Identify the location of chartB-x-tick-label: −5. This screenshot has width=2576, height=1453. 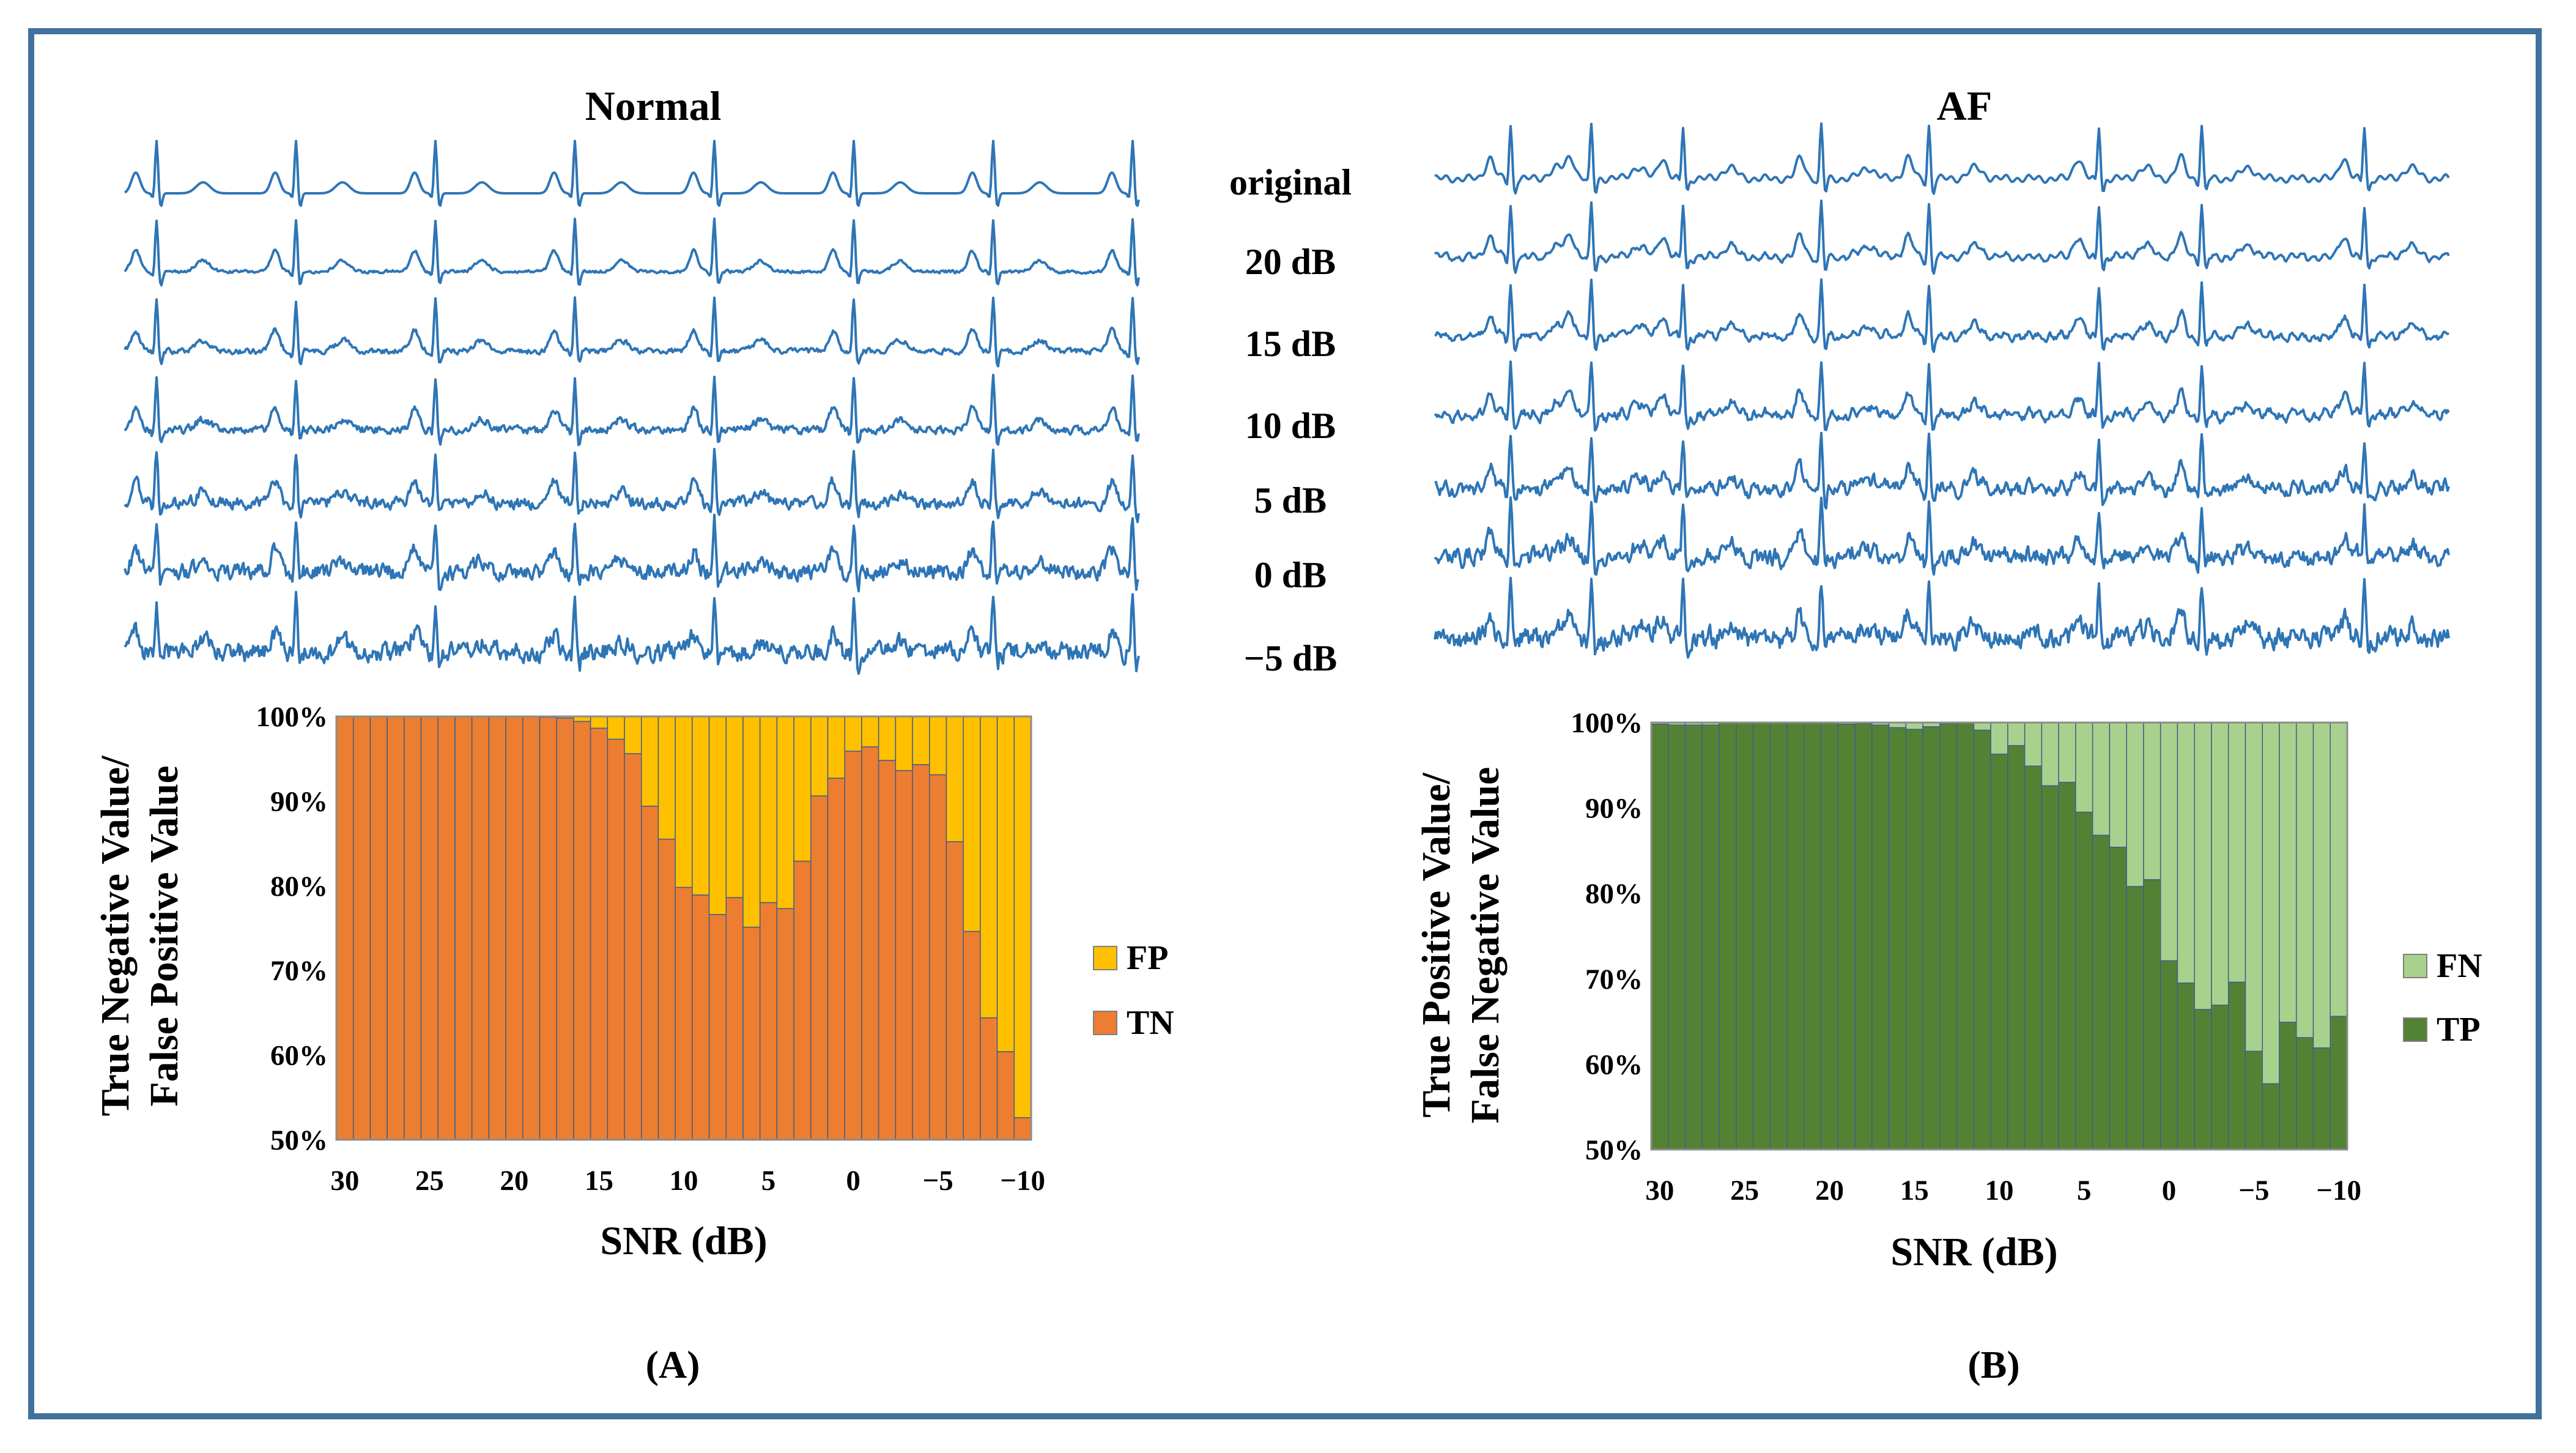
(2253, 1190).